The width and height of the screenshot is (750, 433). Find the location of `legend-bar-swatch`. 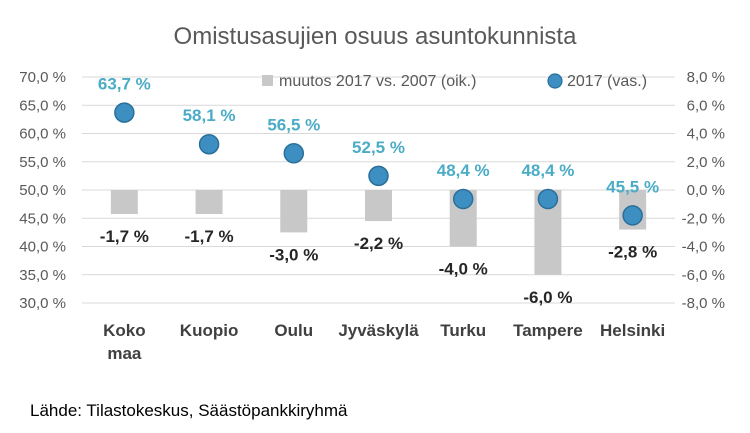

legend-bar-swatch is located at coordinates (267, 80).